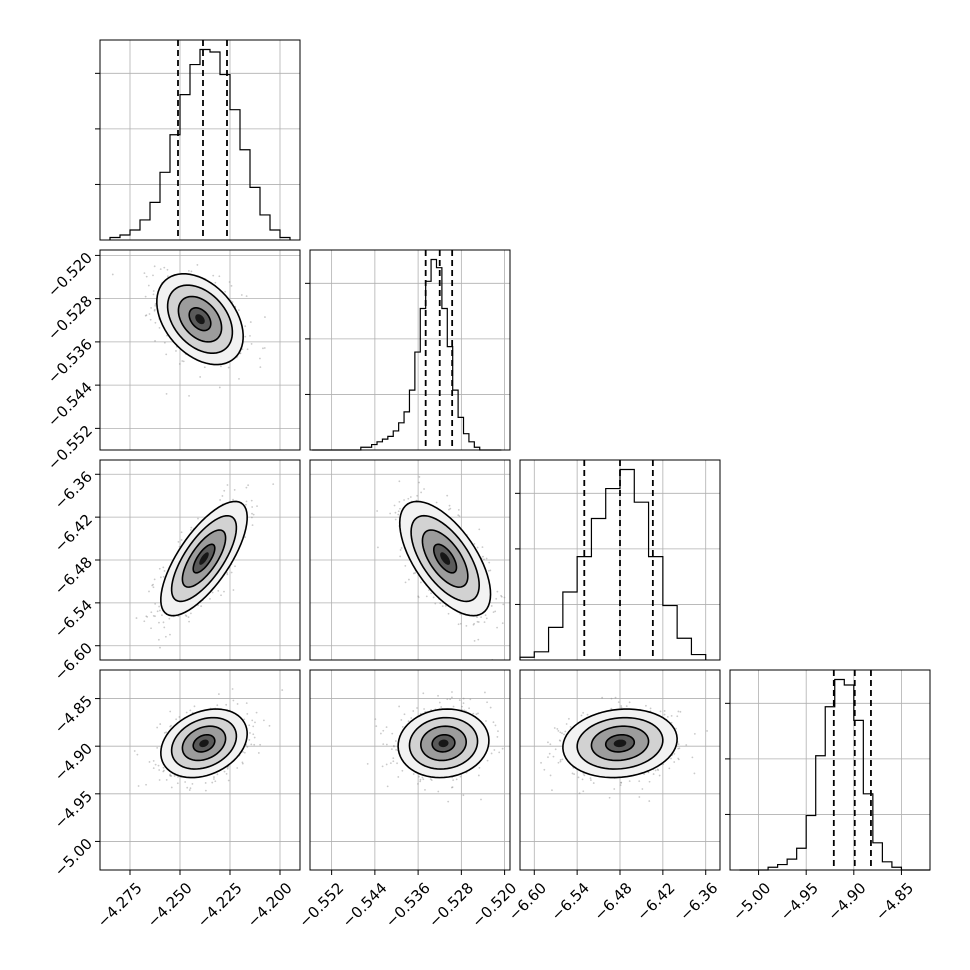 This screenshot has width=970, height=970. Describe the element at coordinates (655, 901) in the screenshot. I see `x-tick-label: −6.42` at that location.